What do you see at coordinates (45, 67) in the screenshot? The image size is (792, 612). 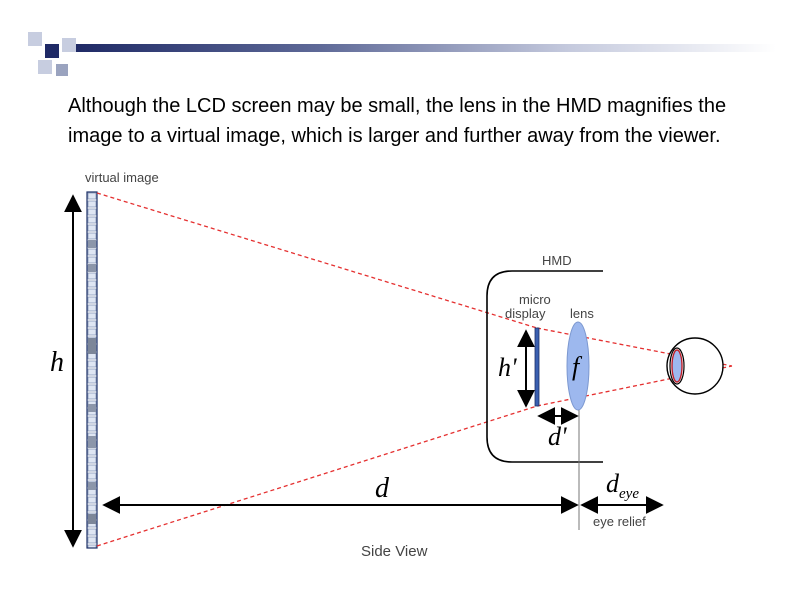 I see `header-square-bottom` at bounding box center [45, 67].